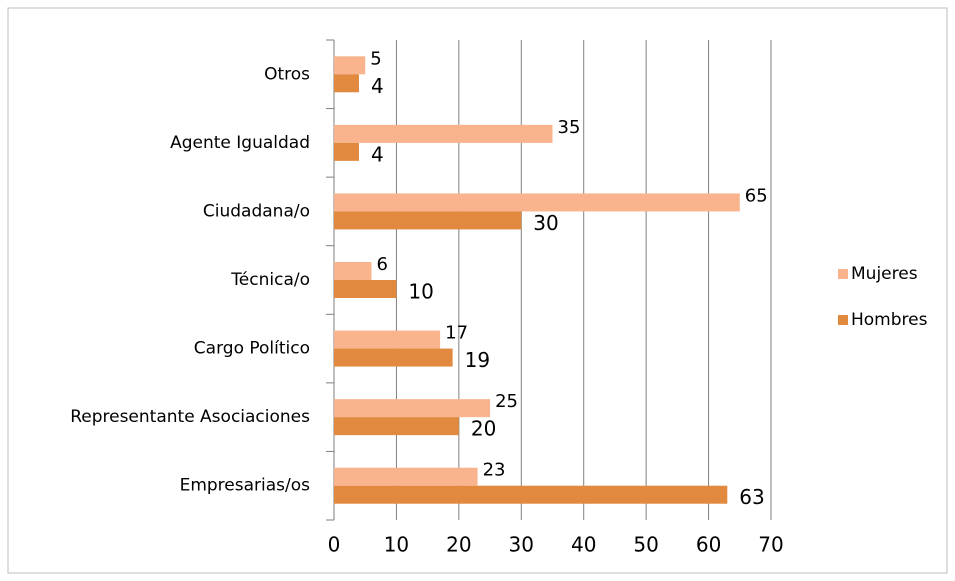  Describe the element at coordinates (506, 401) in the screenshot. I see `value-label: 25` at that location.